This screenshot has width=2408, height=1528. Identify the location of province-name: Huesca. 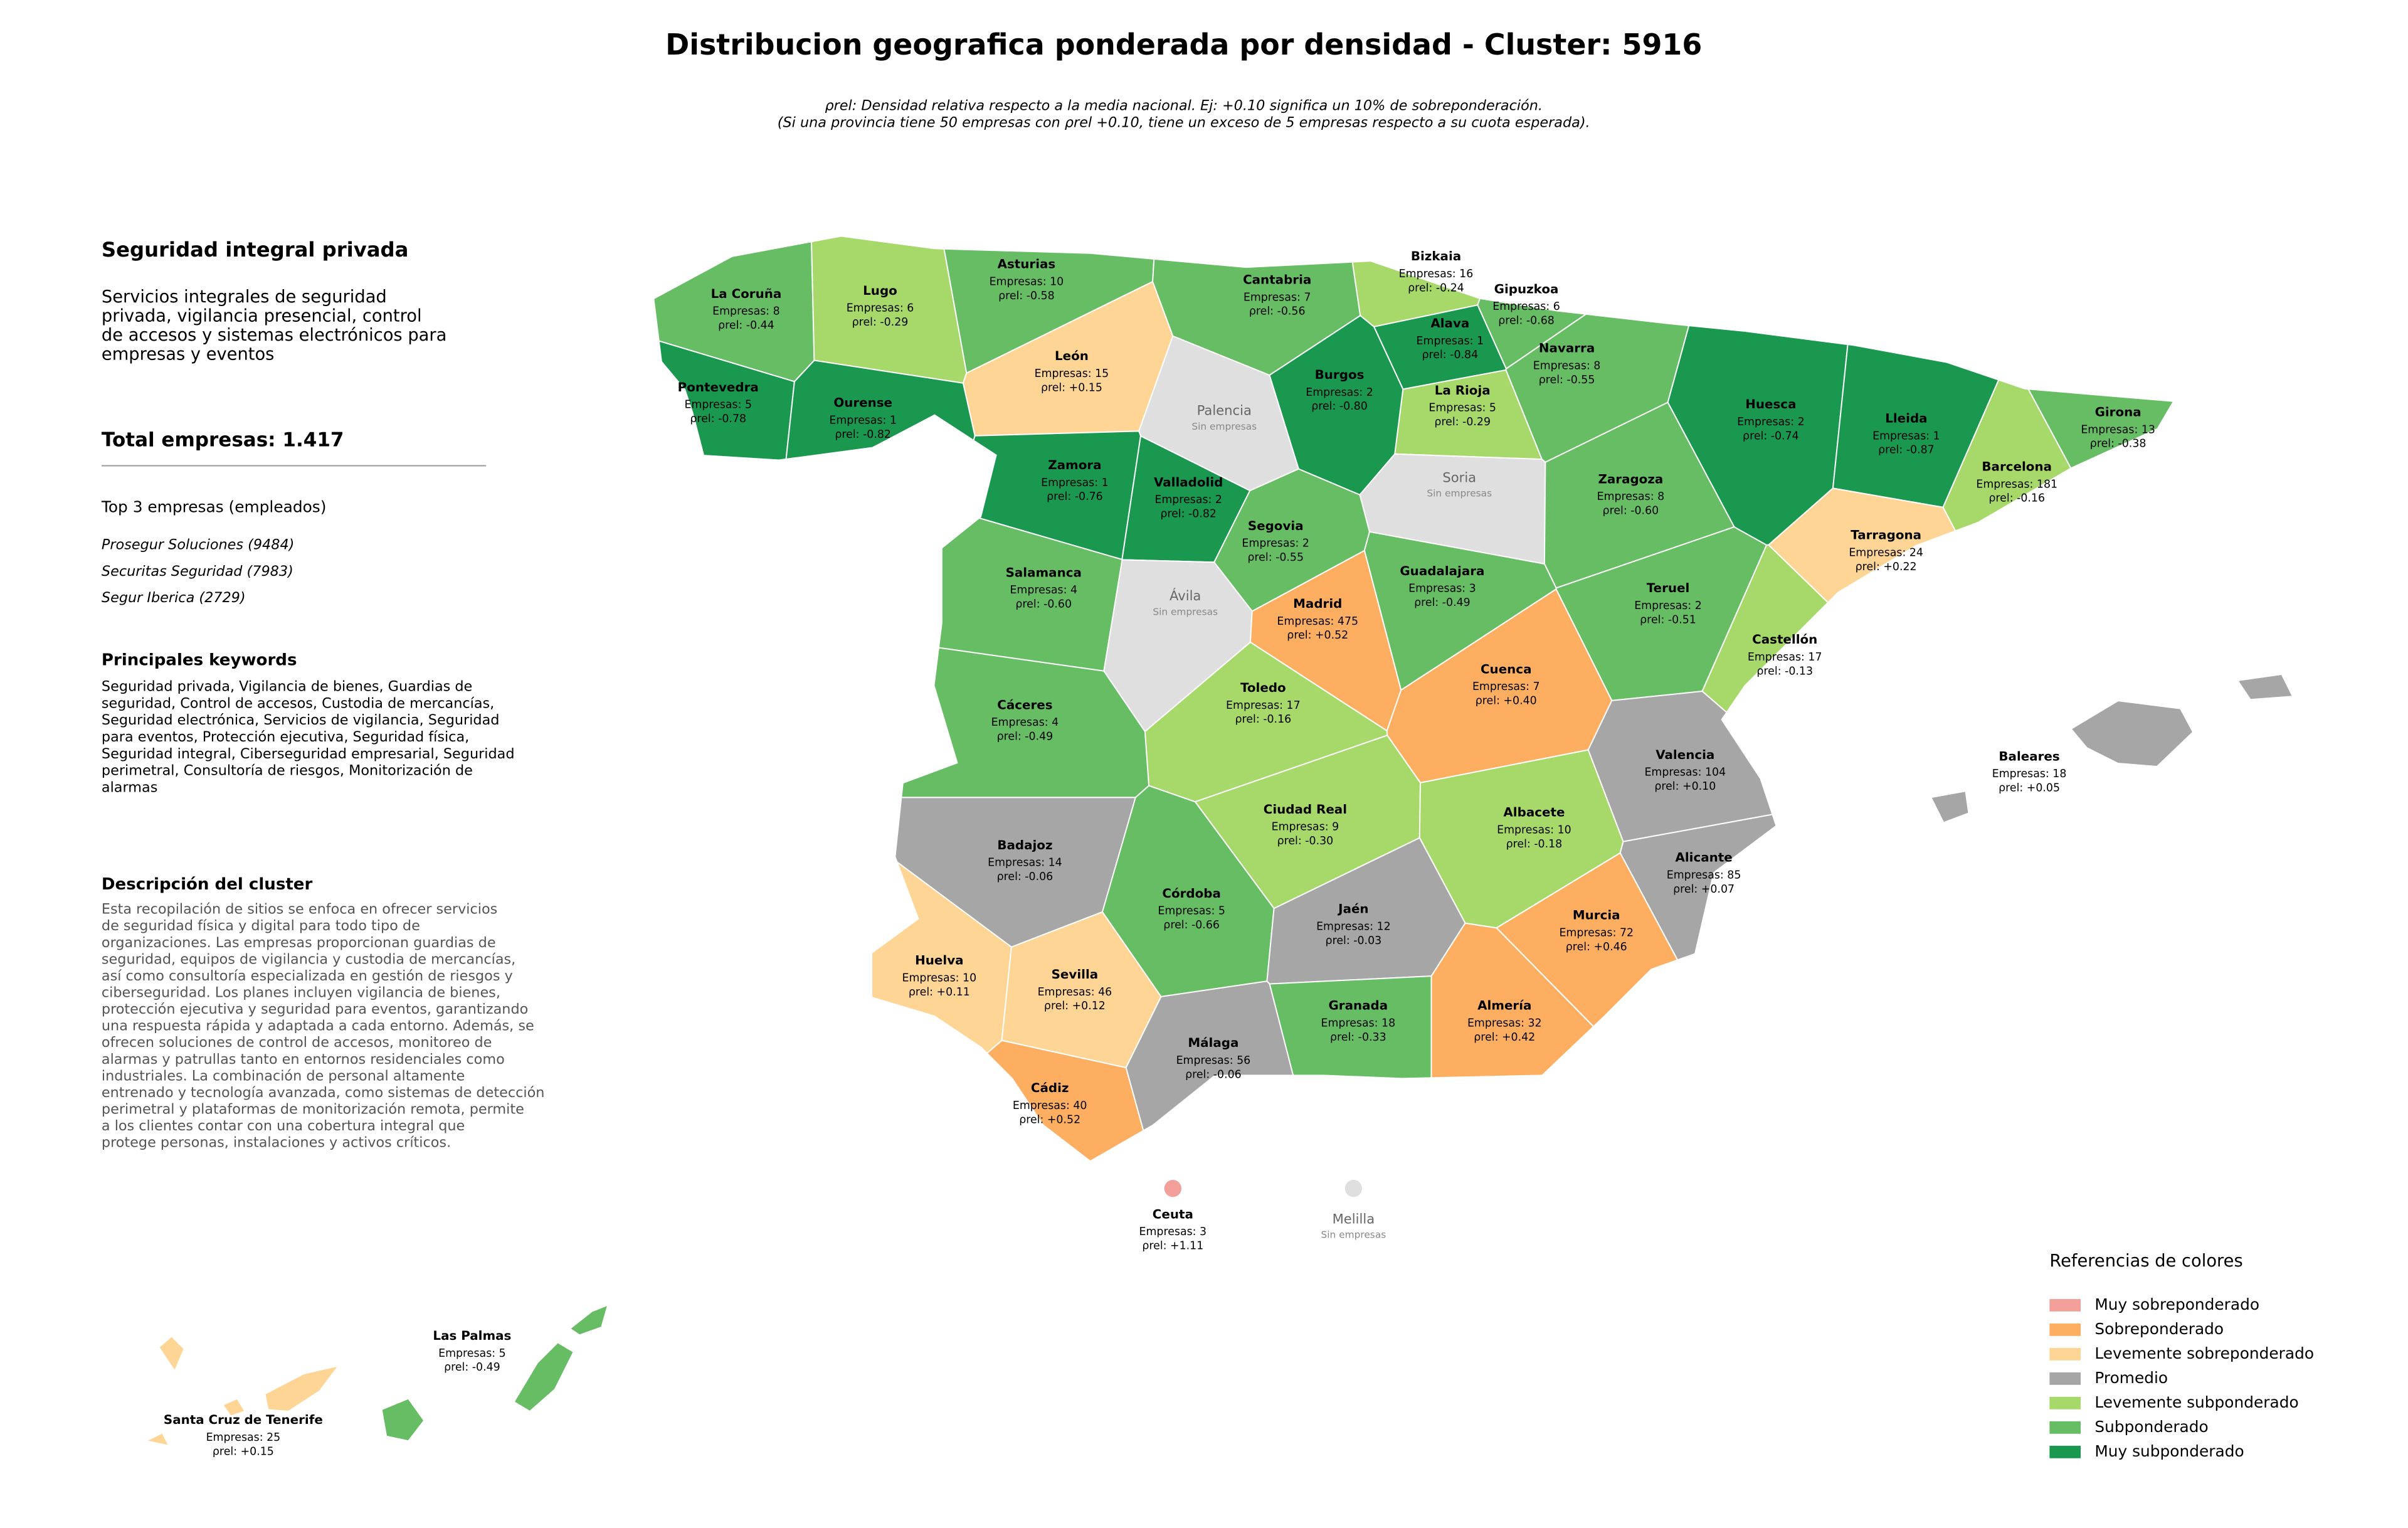
(1770, 404).